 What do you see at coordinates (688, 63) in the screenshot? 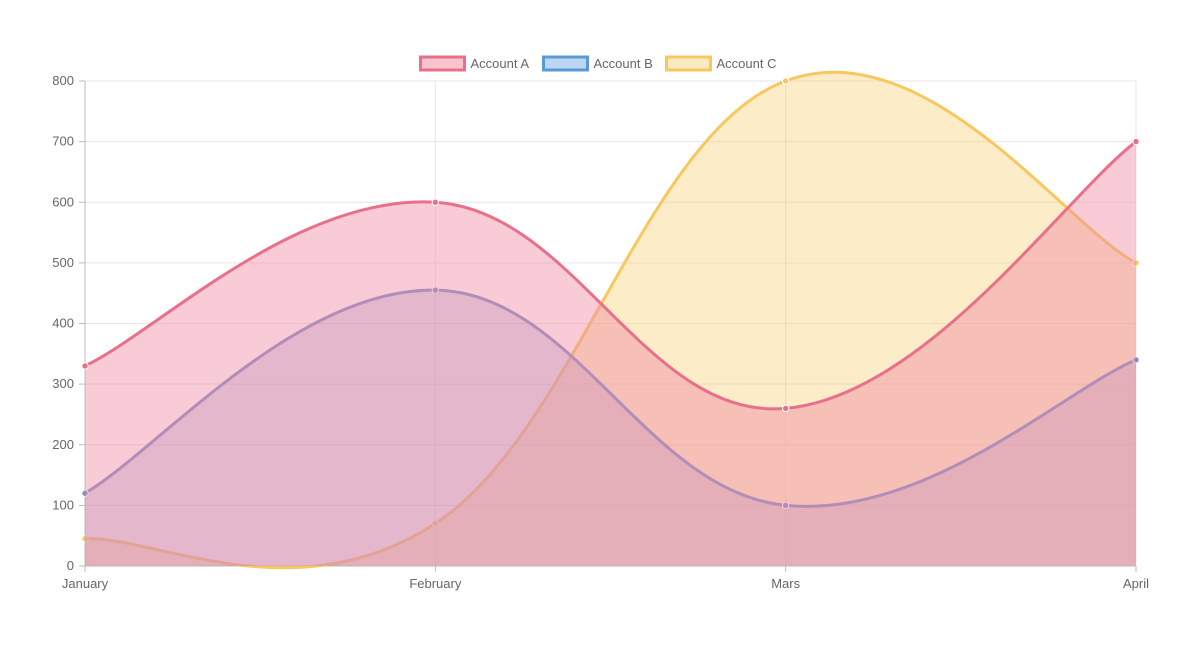
I see `legend-swatch-account-c` at bounding box center [688, 63].